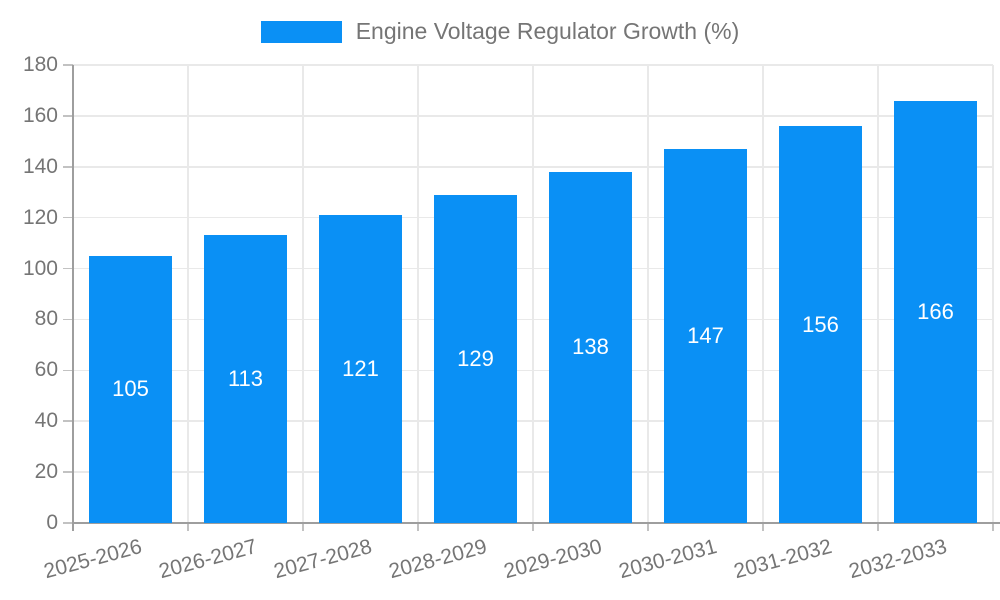  What do you see at coordinates (898, 559) in the screenshot?
I see `x-tick-label: 2032-2033` at bounding box center [898, 559].